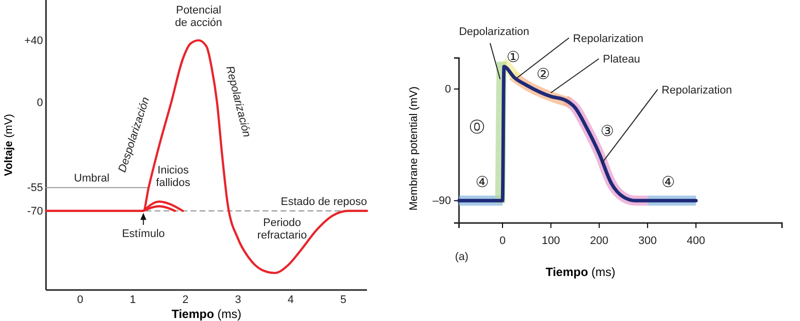 The height and width of the screenshot is (321, 800). What do you see at coordinates (323, 202) in the screenshot?
I see `series-label: Estado de reposo` at bounding box center [323, 202].